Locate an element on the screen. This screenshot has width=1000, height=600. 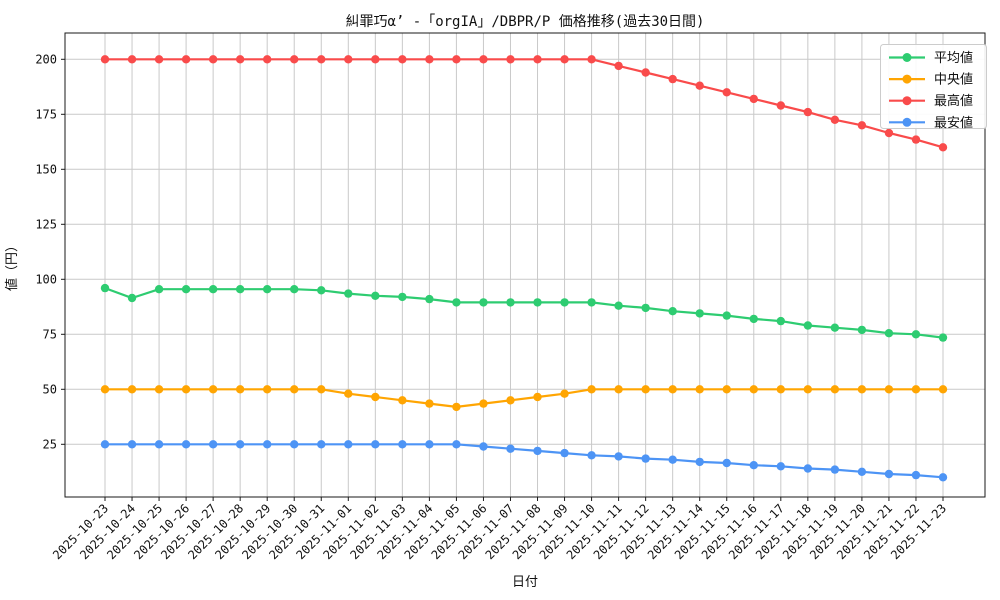
y-tick-label: 175 is located at coordinates (46, 114).